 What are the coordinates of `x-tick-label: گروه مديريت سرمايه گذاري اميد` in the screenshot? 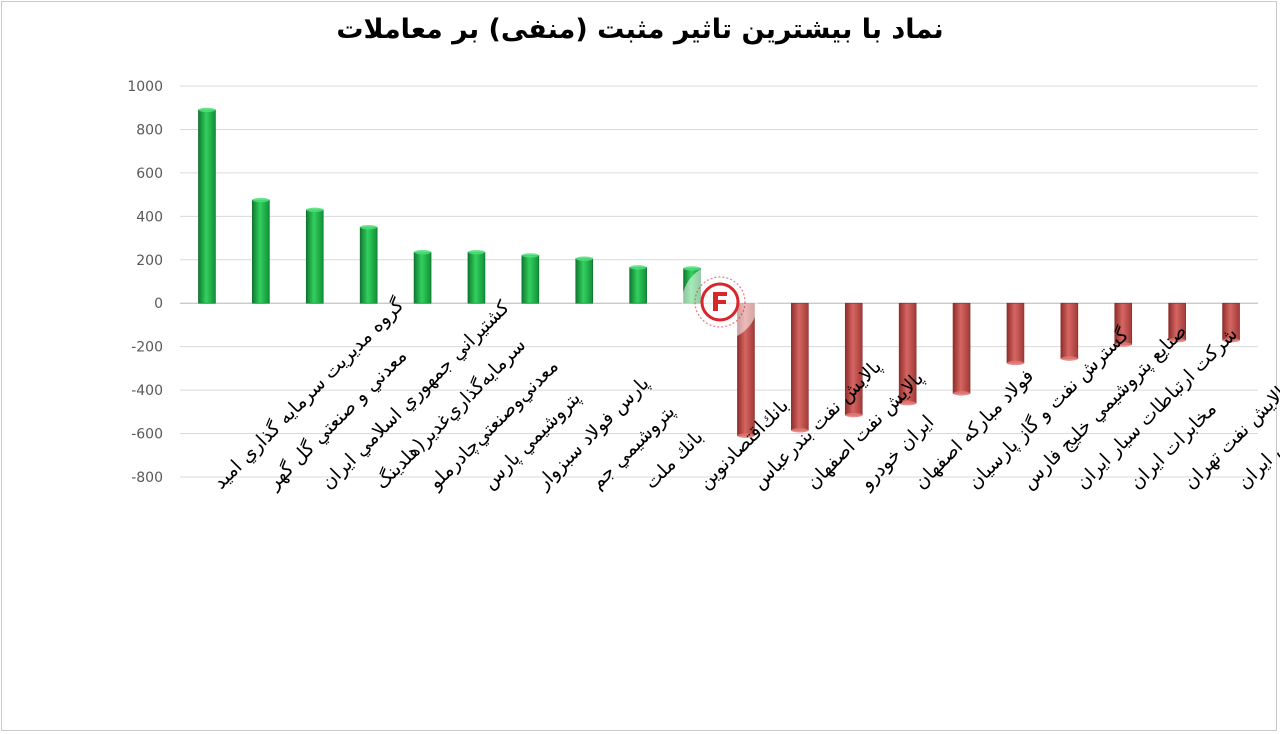 It's located at (308, 393).